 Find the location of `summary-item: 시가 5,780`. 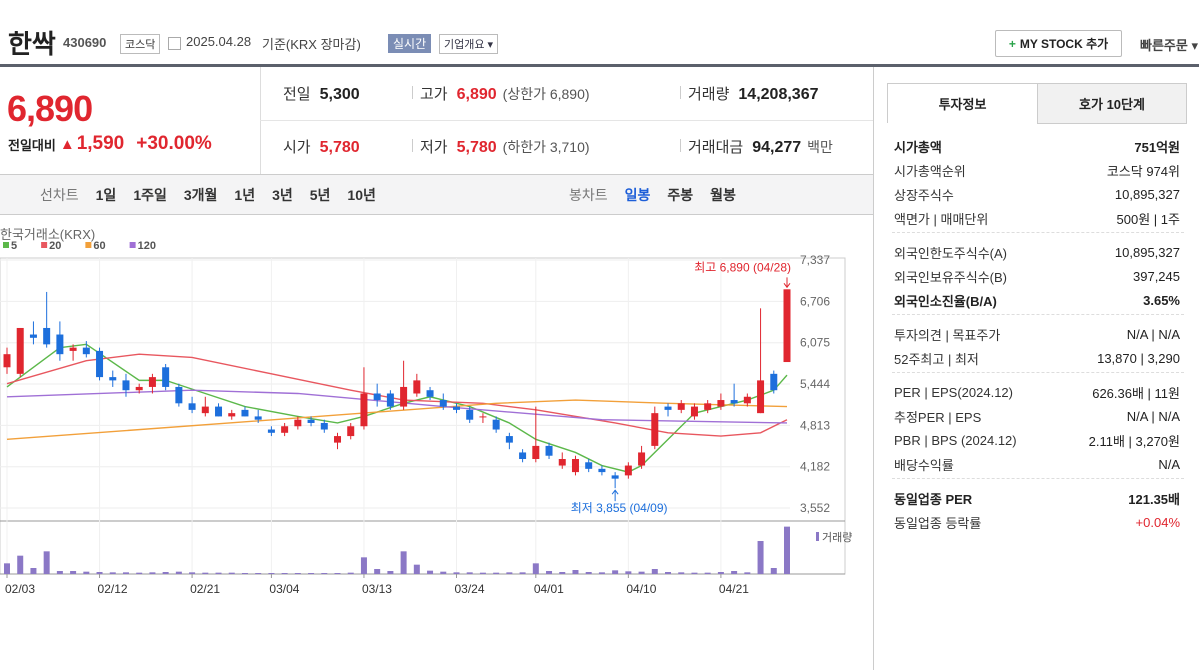

summary-item: 시가 5,780 is located at coordinates (321, 146).